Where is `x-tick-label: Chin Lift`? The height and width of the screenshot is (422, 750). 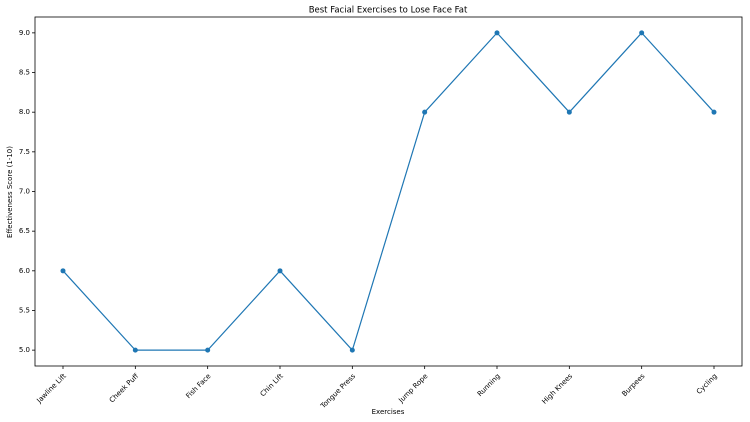
x-tick-label: Chin Lift is located at coordinates (272, 385).